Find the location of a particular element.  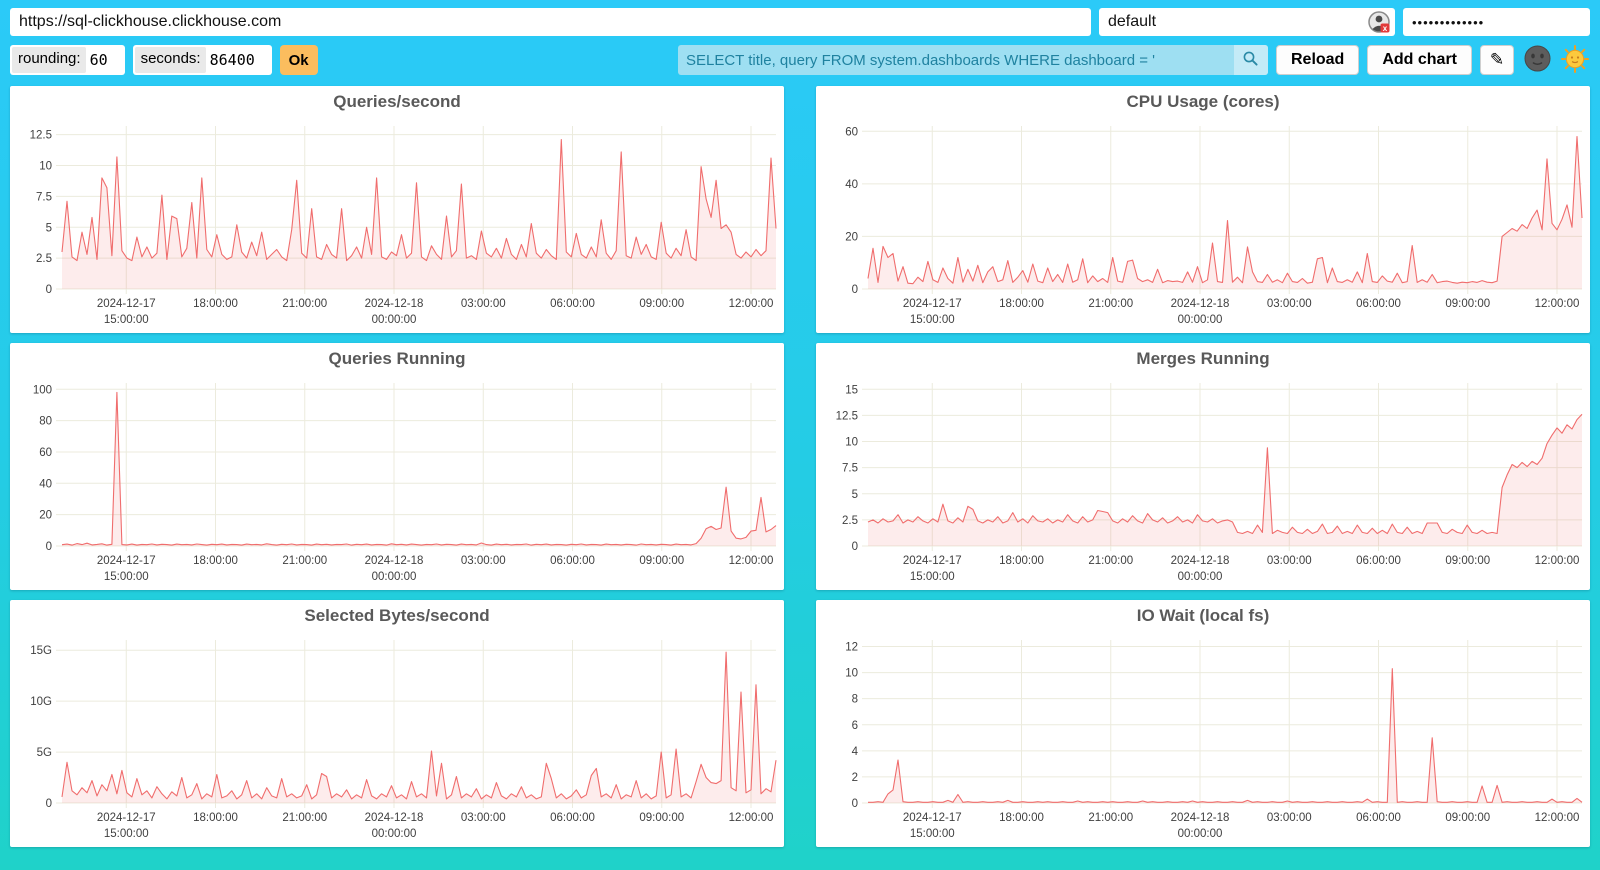

seconds-input is located at coordinates (237, 60).